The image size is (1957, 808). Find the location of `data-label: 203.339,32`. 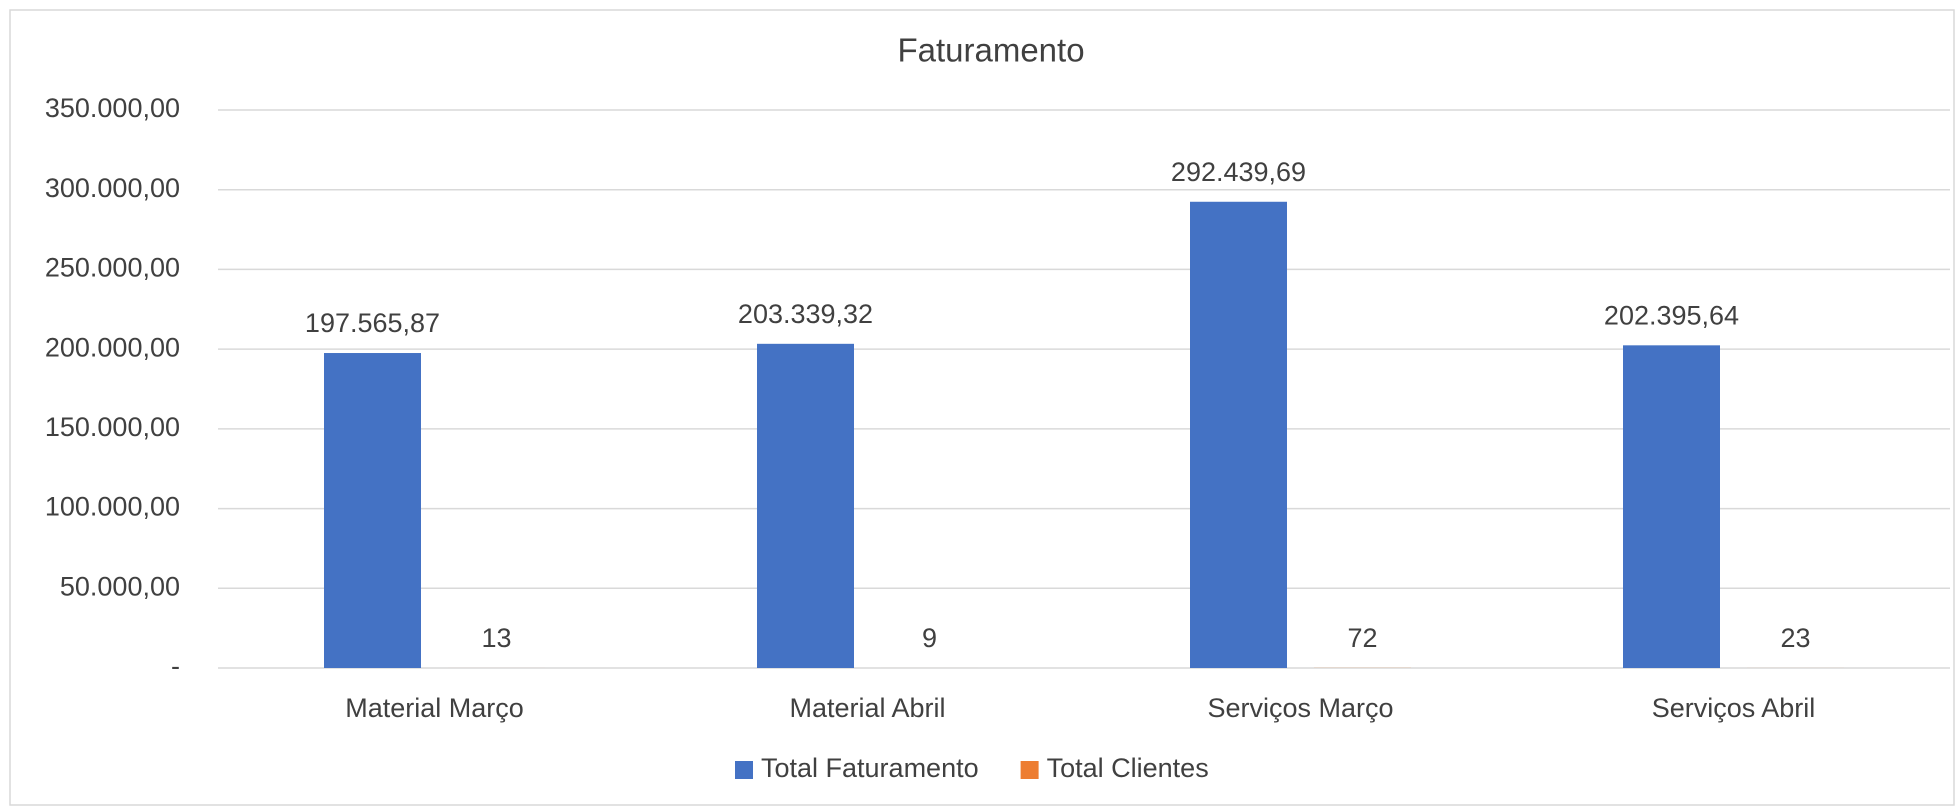

data-label: 203.339,32 is located at coordinates (805, 314).